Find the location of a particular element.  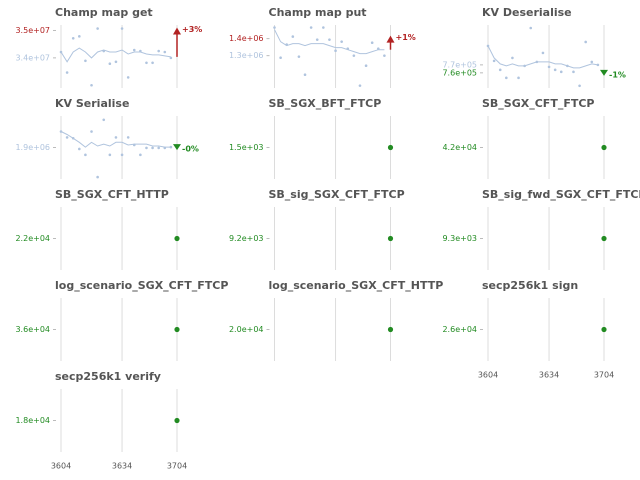

y-tick-label: 1.9e+06 is located at coordinates (32, 147).